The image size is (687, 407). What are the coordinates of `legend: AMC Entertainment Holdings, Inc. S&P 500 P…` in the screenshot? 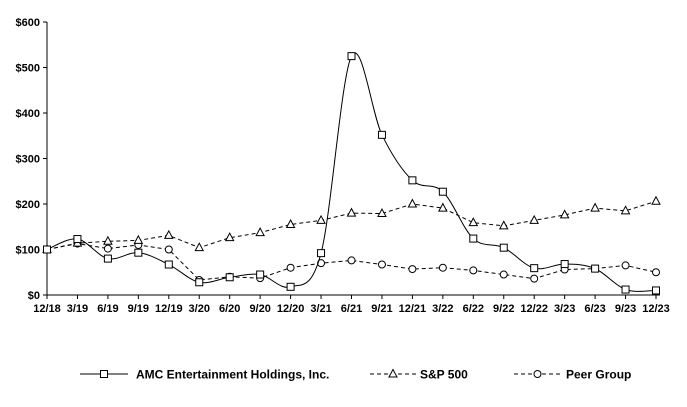 It's located at (355, 375).